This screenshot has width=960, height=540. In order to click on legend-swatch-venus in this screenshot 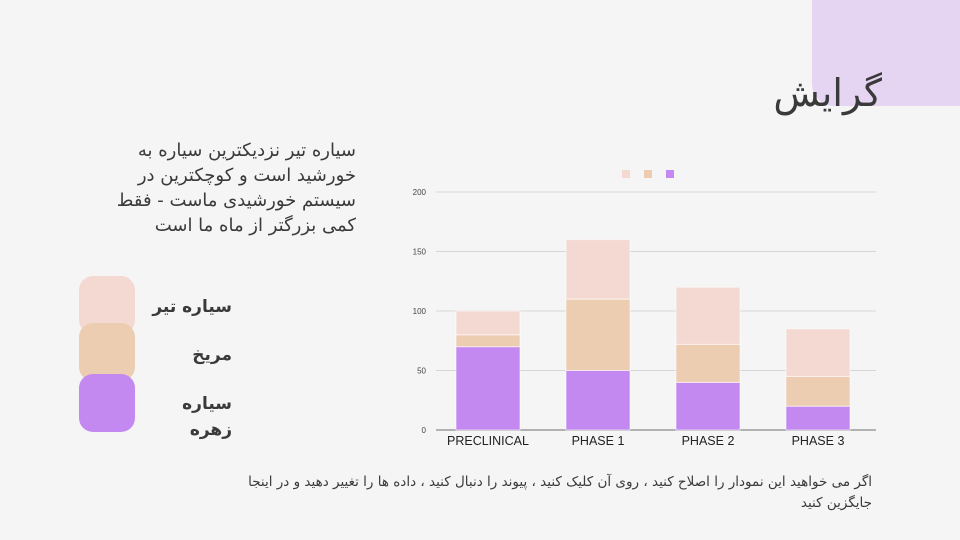, I will do `click(107, 403)`.